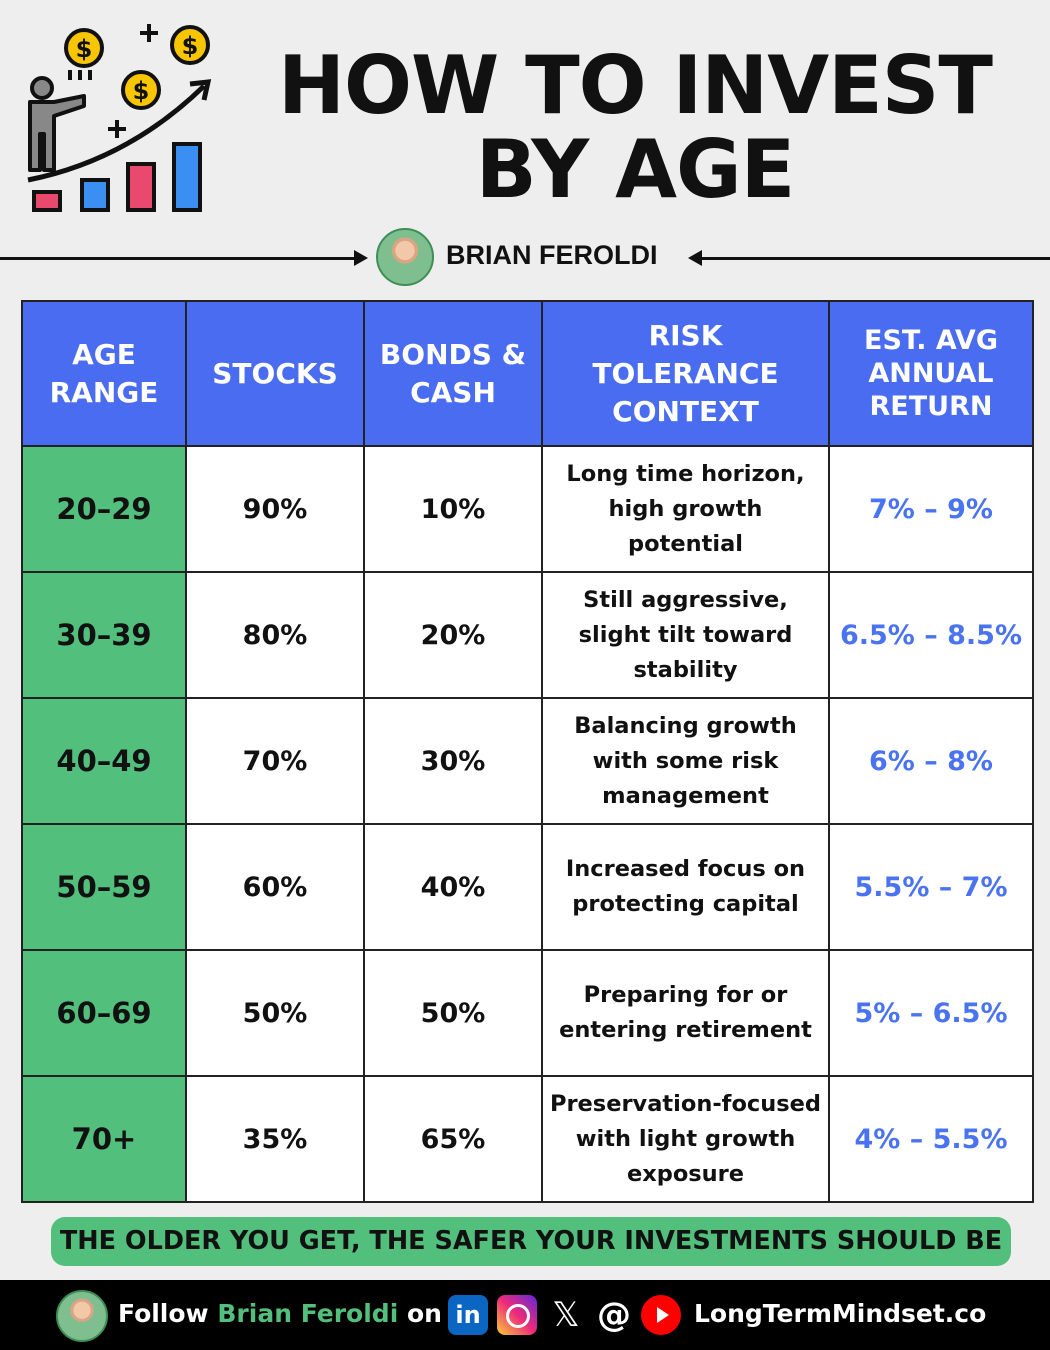  What do you see at coordinates (104, 887) in the screenshot?
I see `age-range-cell: 50–59` at bounding box center [104, 887].